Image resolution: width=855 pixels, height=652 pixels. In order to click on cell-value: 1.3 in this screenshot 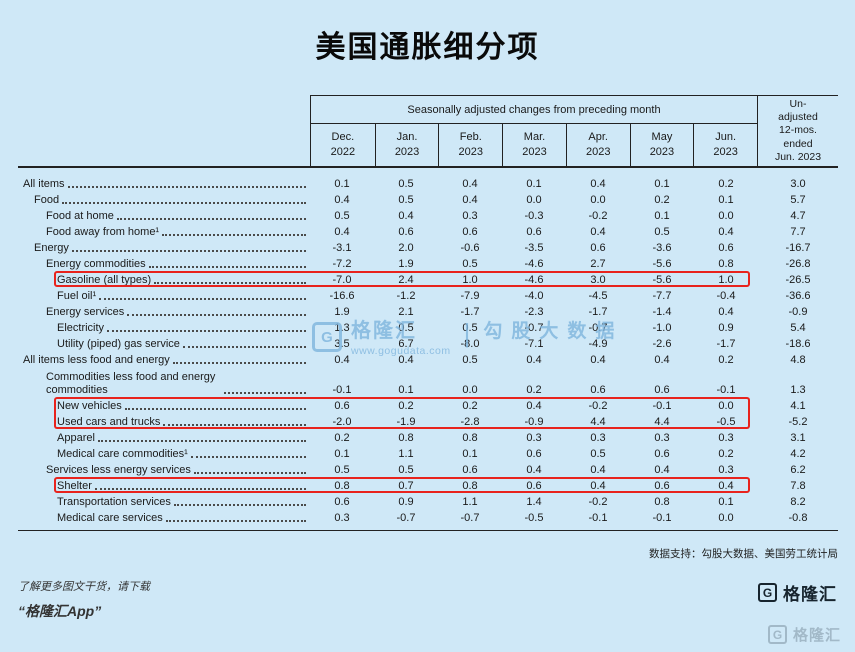, I will do `click(342, 328)`.